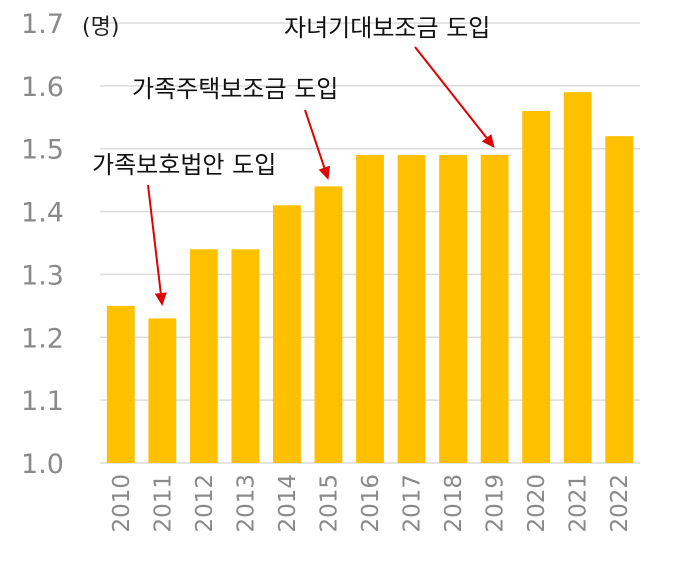  Describe the element at coordinates (42, 244) in the screenshot. I see `y-axis-ticks: 1.0 1.1 1.2 1.3 1.4 1.5 1.6 1.7` at that location.